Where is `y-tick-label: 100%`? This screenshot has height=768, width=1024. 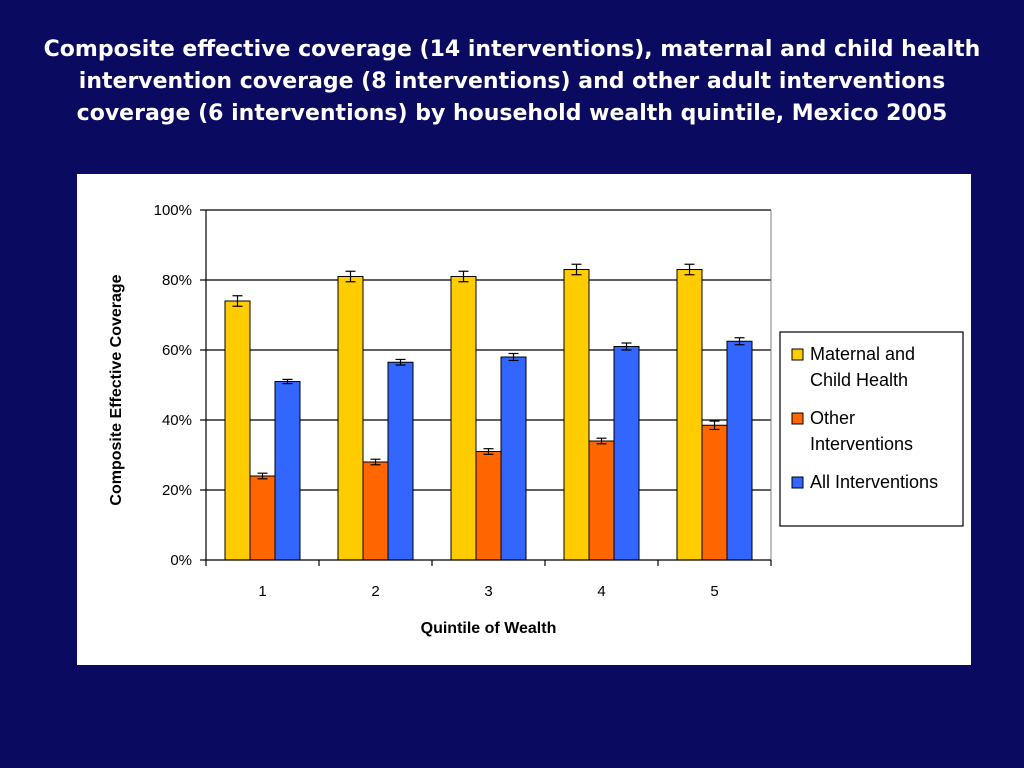 y-tick-label: 100% is located at coordinates (173, 210).